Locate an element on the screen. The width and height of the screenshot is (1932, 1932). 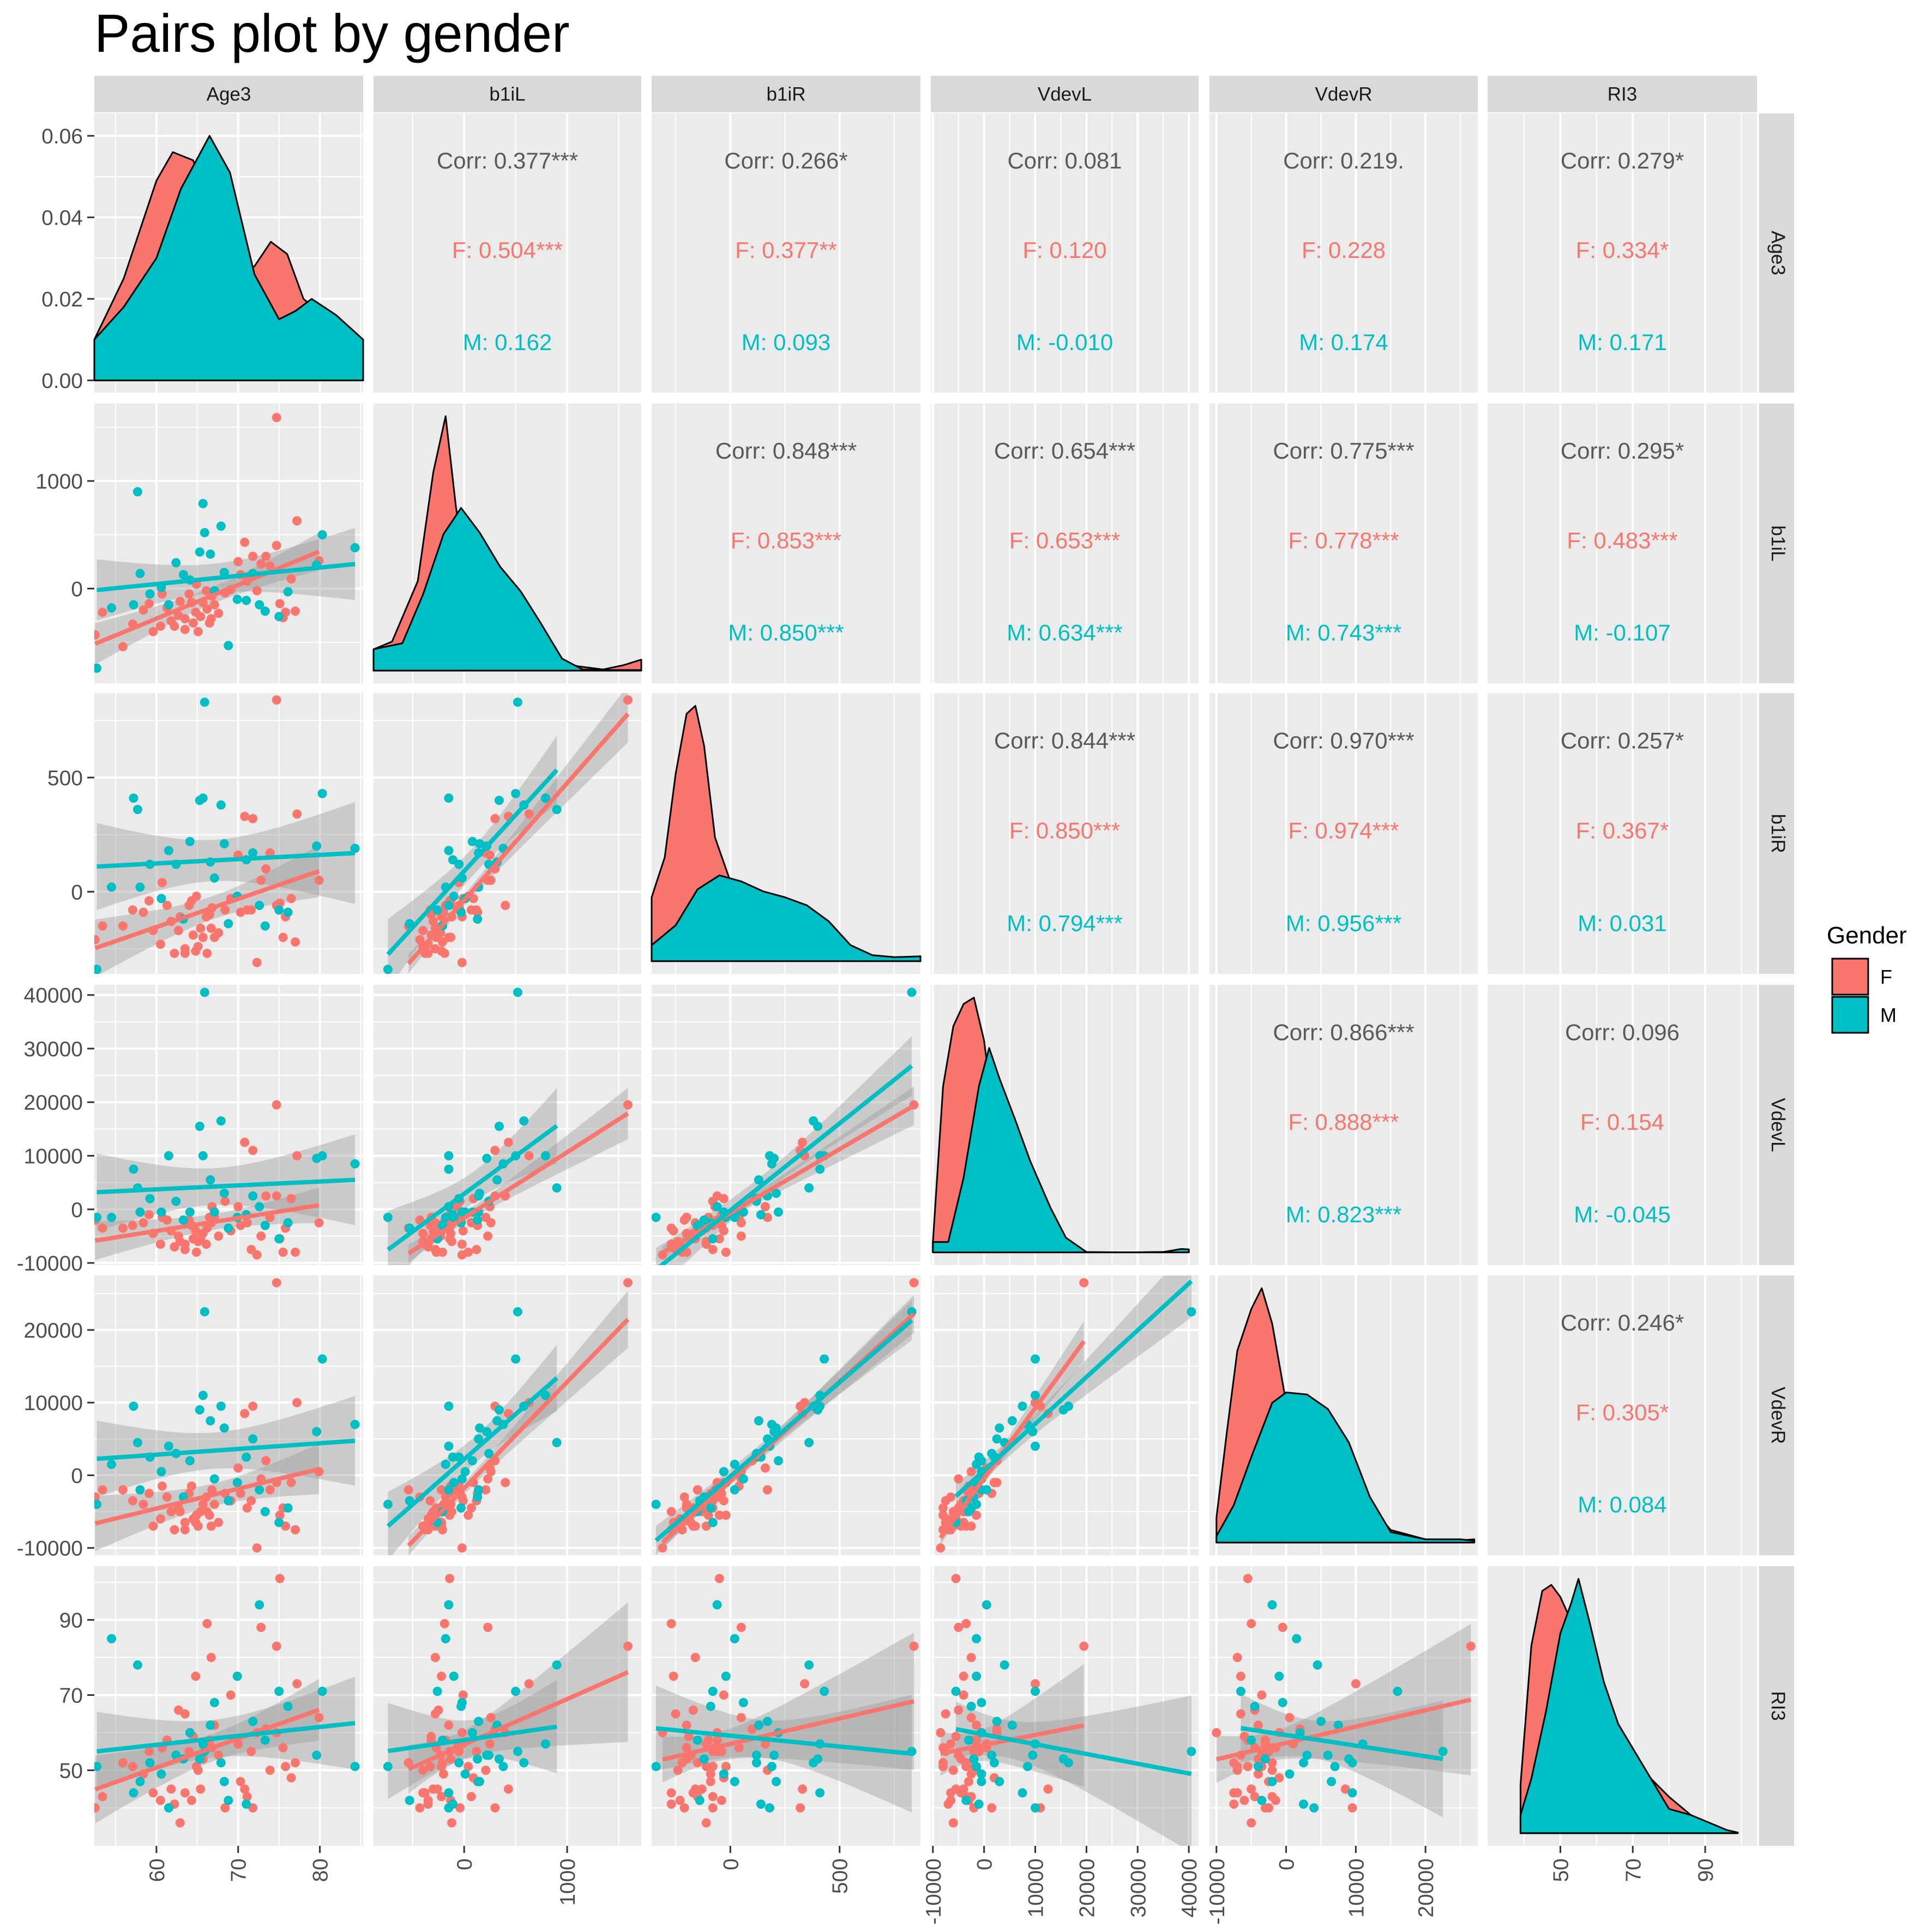
corr-overall-label: Corr: 0.096 is located at coordinates (1622, 1032).